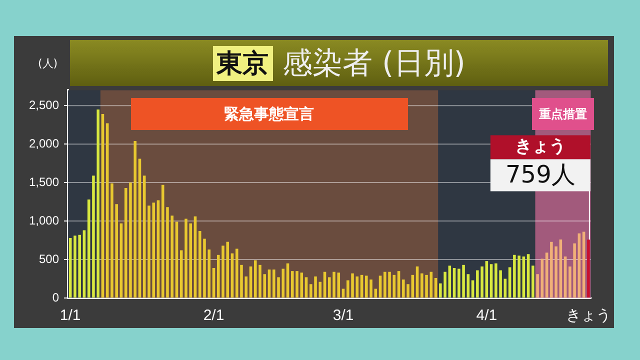 Image resolution: width=640 pixels, height=360 pixels. What do you see at coordinates (340, 63) in the screenshot?
I see `chart-title: 東京 感染者 (日別)` at bounding box center [340, 63].